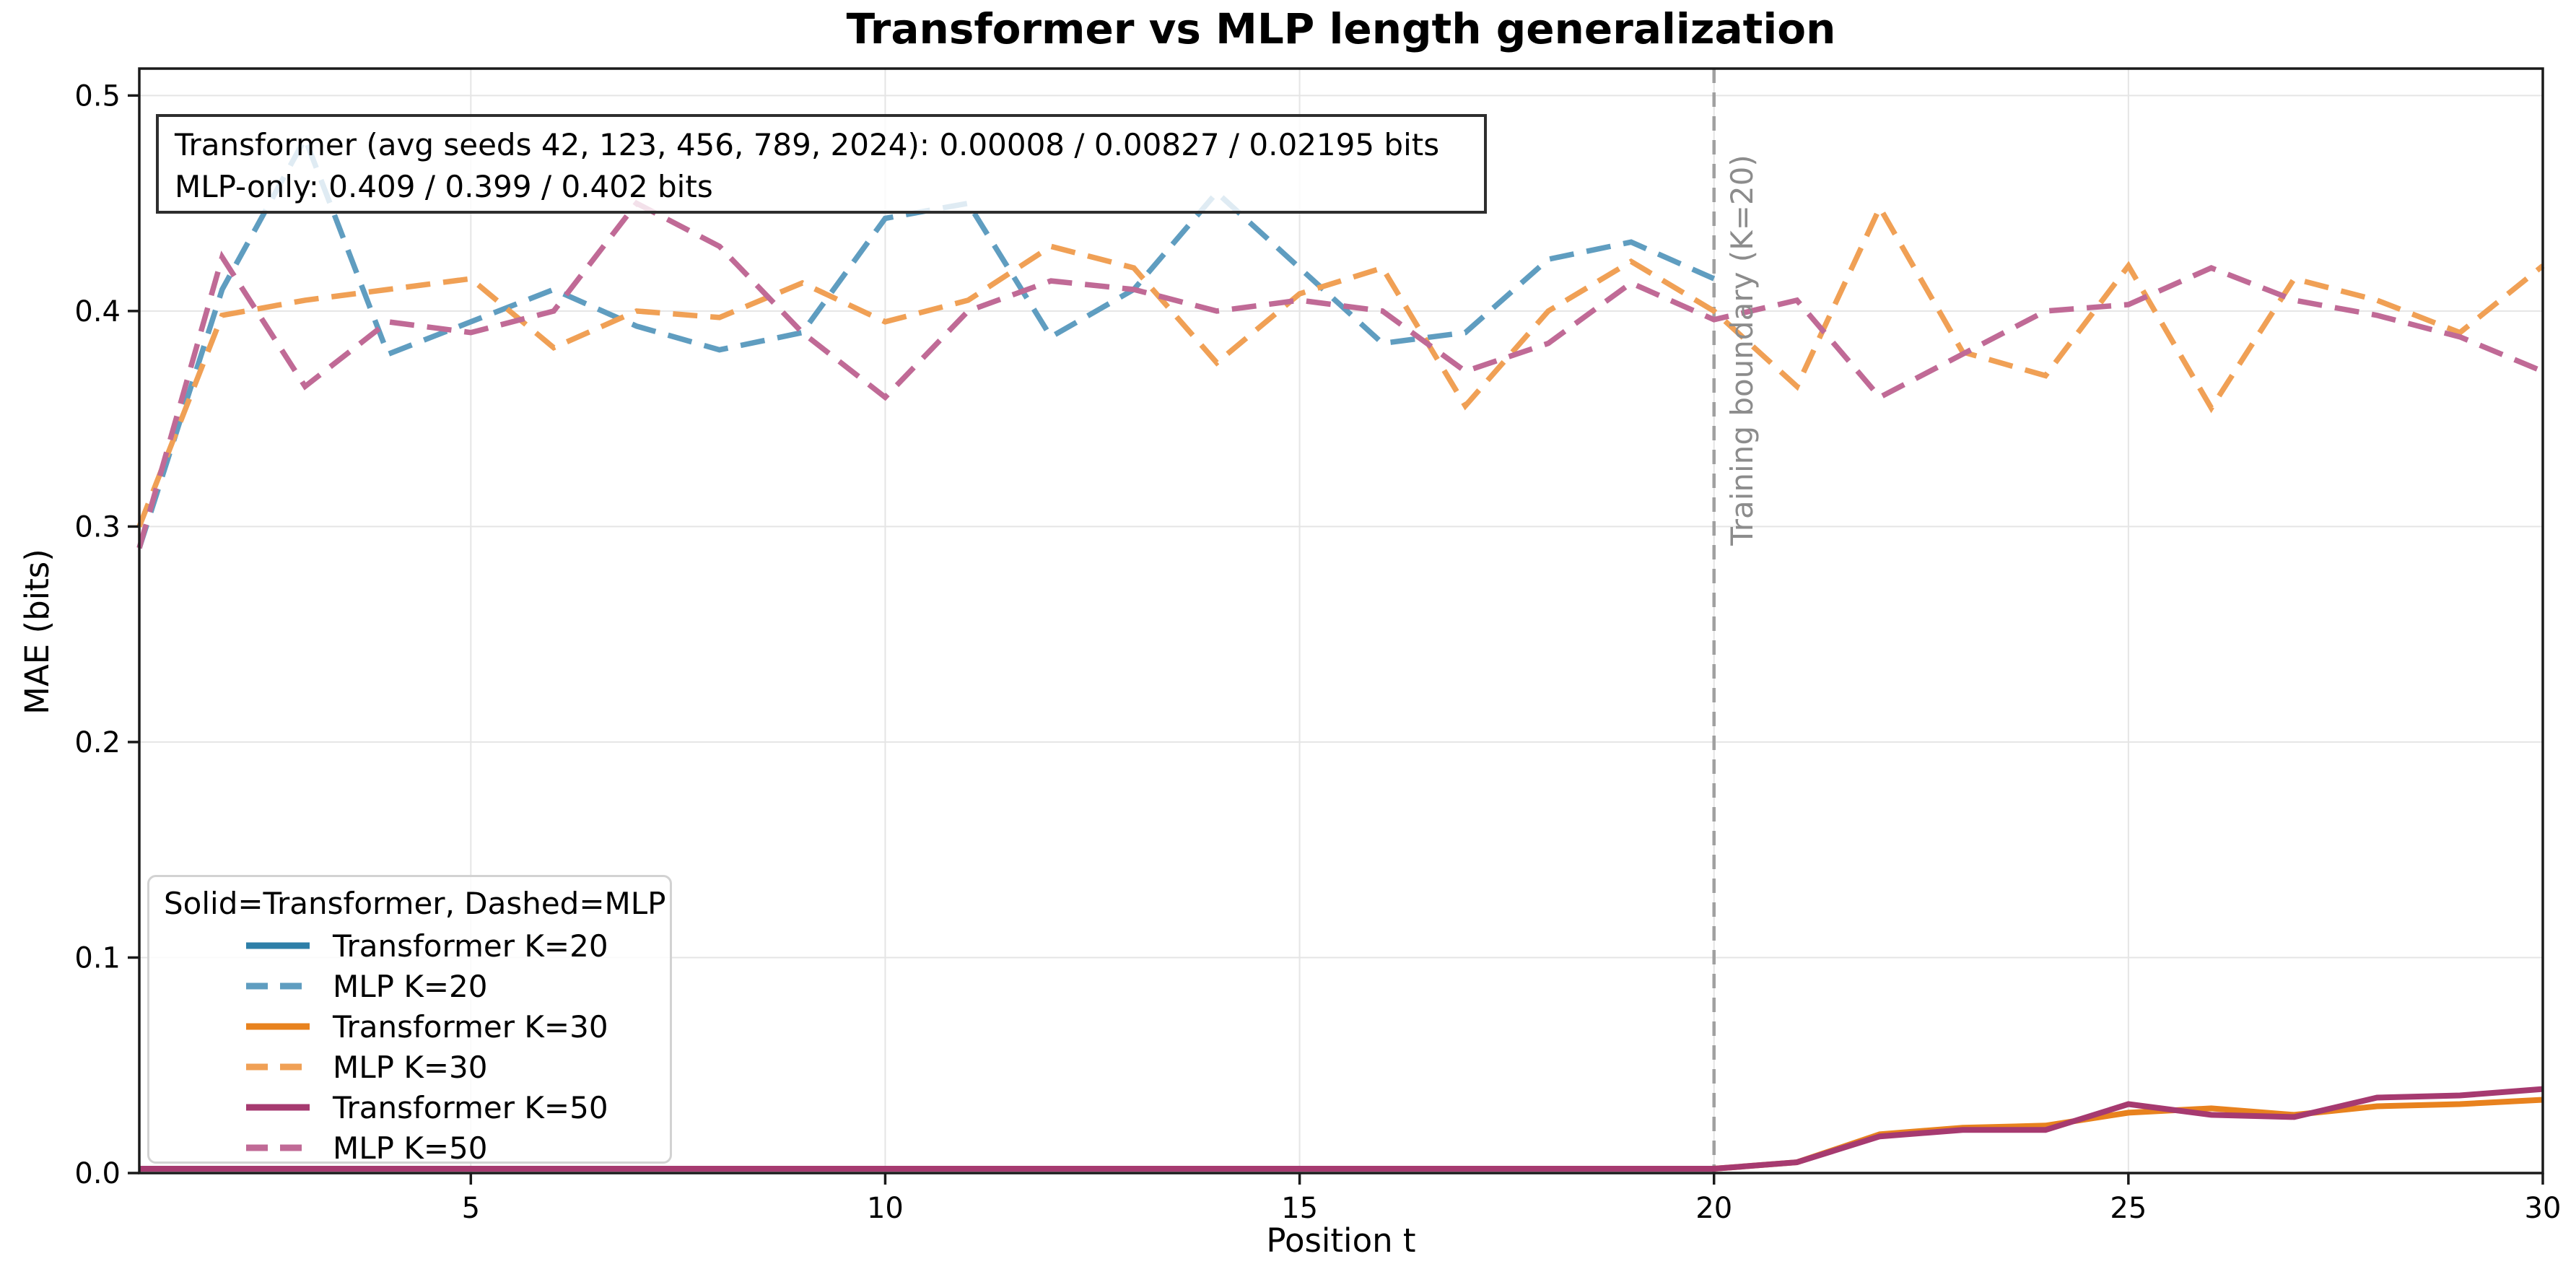 This screenshot has height=1277, width=2576. What do you see at coordinates (1713, 1208) in the screenshot?
I see `x-tick-label: 20` at bounding box center [1713, 1208].